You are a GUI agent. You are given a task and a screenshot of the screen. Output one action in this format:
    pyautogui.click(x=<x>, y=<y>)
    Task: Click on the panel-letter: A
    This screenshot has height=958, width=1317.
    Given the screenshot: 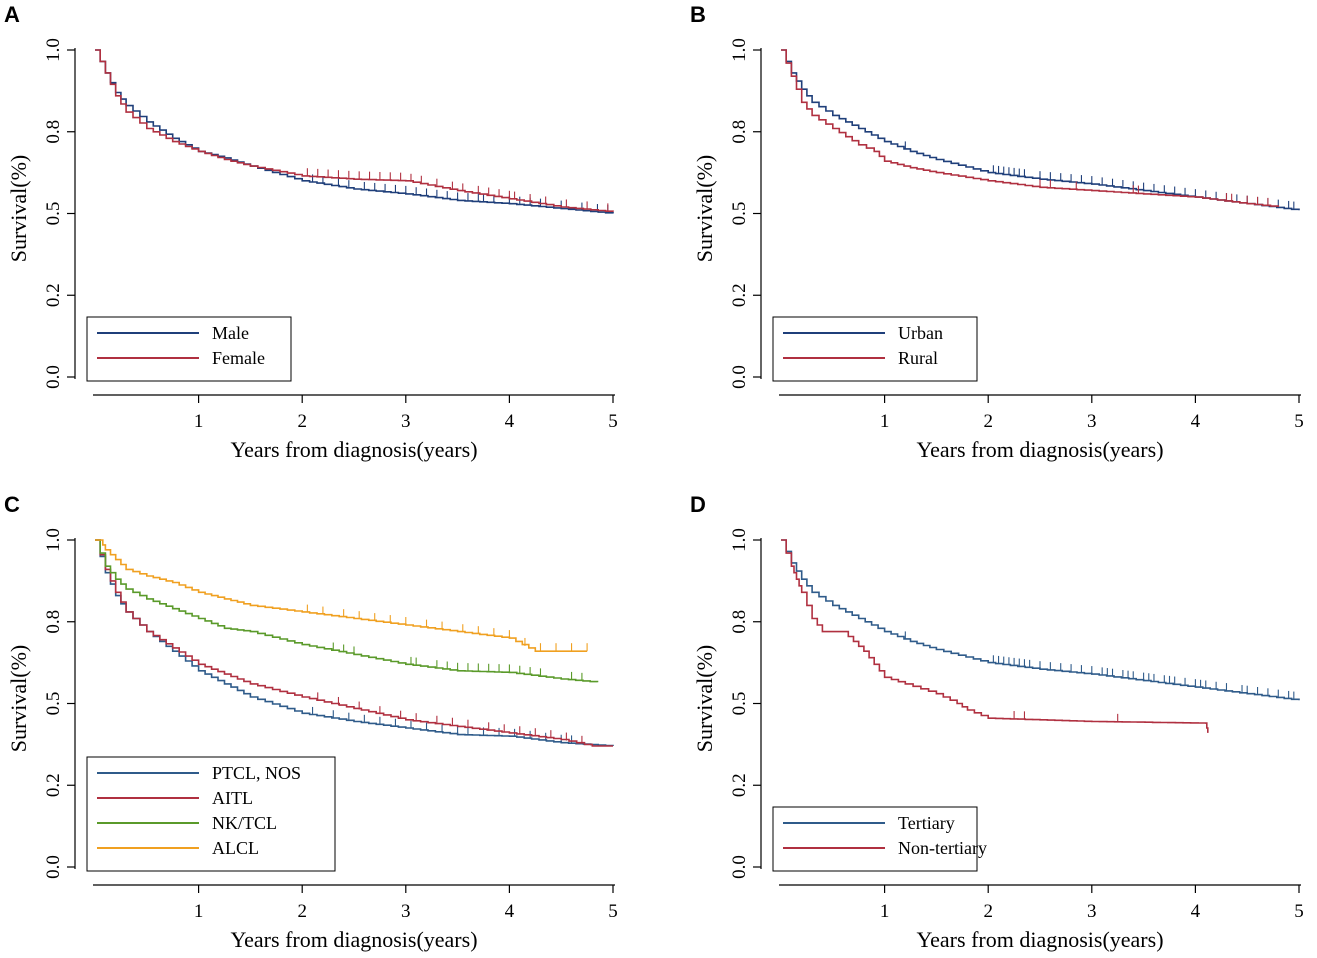 What is the action you would take?
    pyautogui.click(x=12, y=14)
    